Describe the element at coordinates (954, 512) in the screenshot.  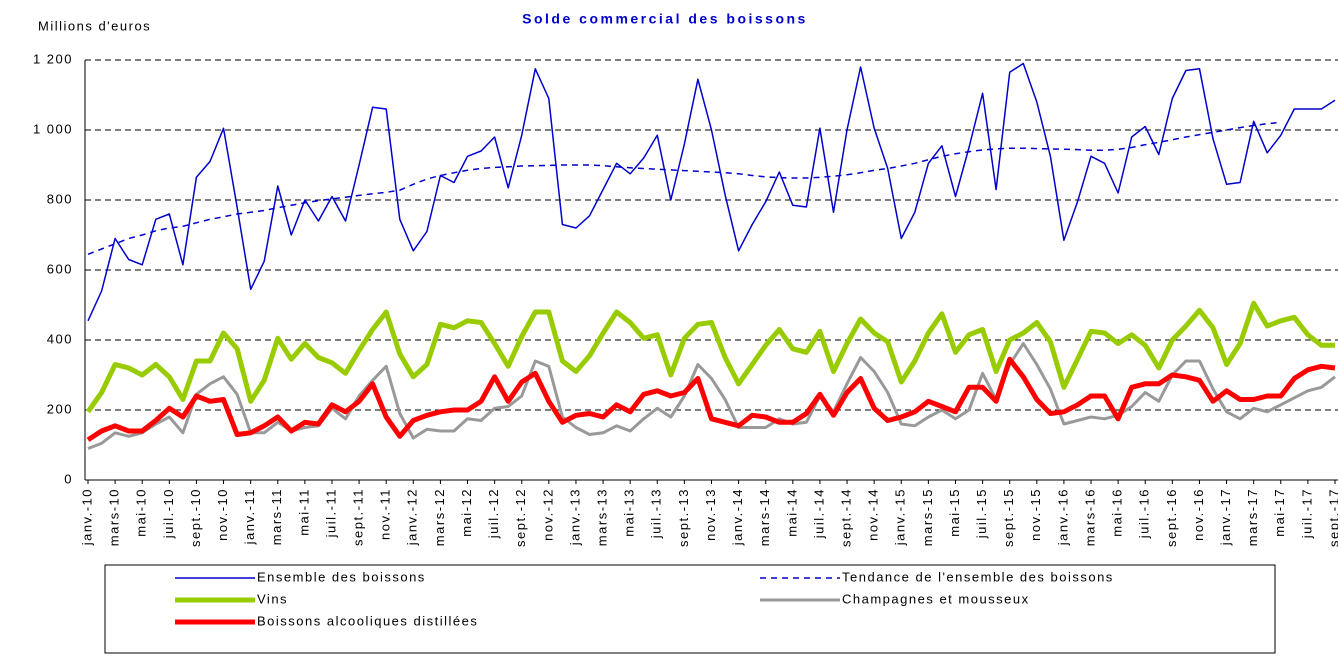
I see `x-tick-label: mai-15` at that location.